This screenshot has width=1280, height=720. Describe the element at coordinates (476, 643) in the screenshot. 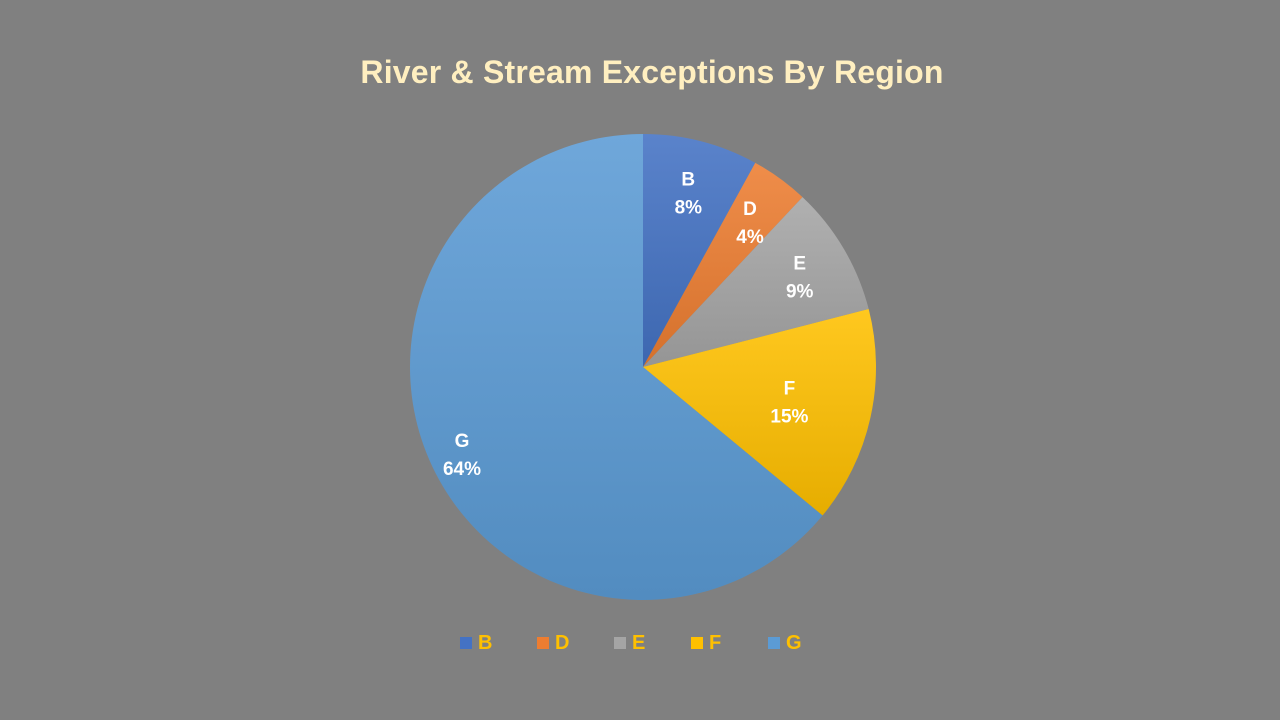

I see `legend-item-b: B` at that location.